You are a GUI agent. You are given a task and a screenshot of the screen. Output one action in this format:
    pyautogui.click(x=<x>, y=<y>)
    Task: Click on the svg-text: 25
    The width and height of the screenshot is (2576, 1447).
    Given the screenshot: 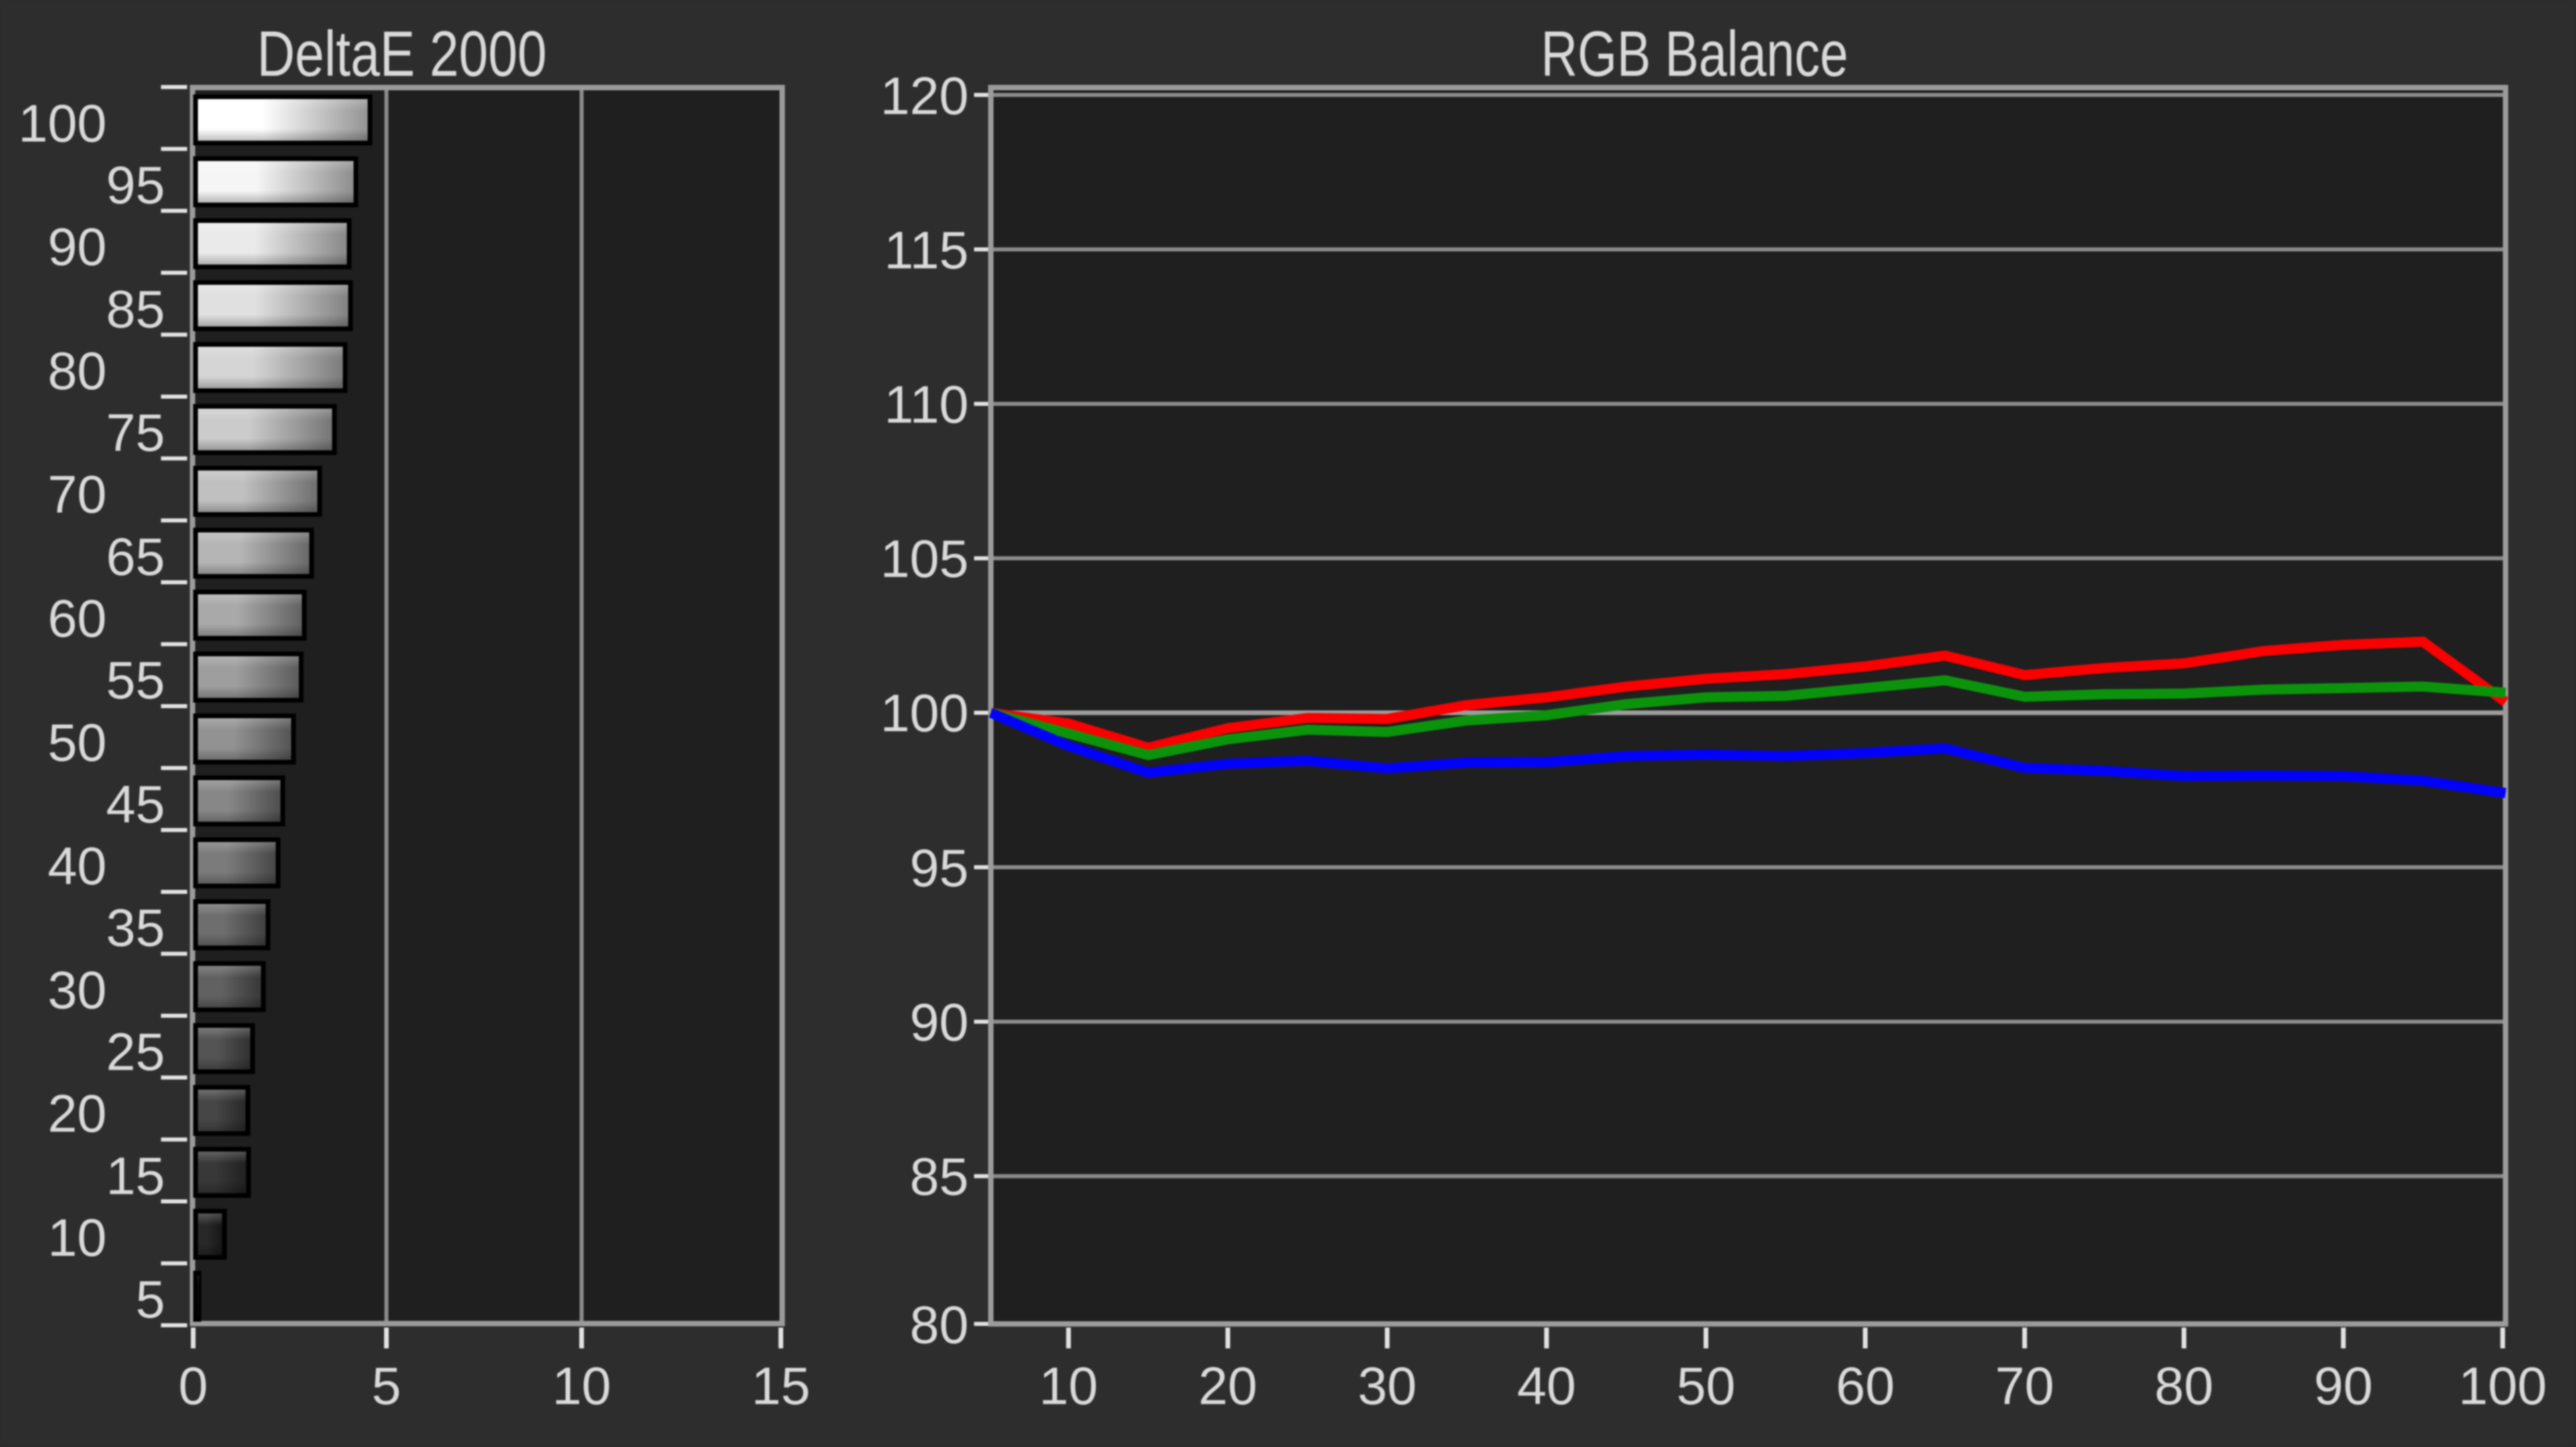 What is the action you would take?
    pyautogui.click(x=135, y=1051)
    